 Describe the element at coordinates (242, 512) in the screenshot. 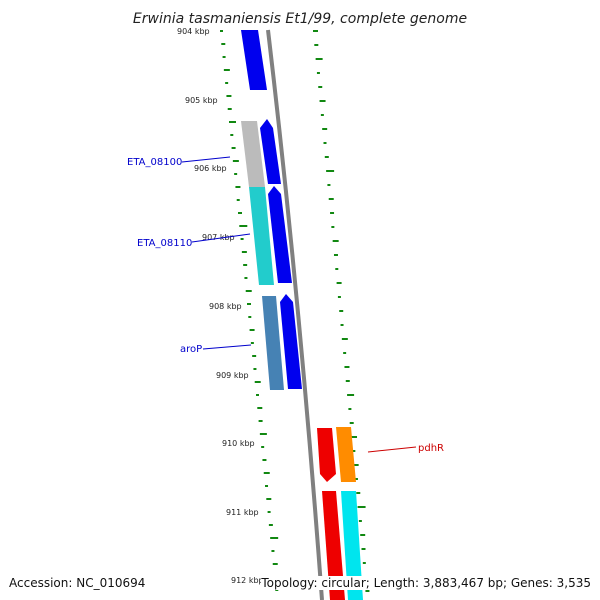

I see `kbp-label-911: 911 kbp` at that location.